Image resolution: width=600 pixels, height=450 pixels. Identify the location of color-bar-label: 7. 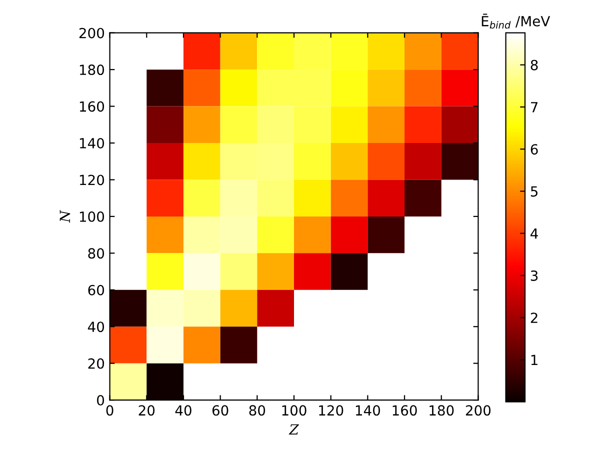
(534, 107).